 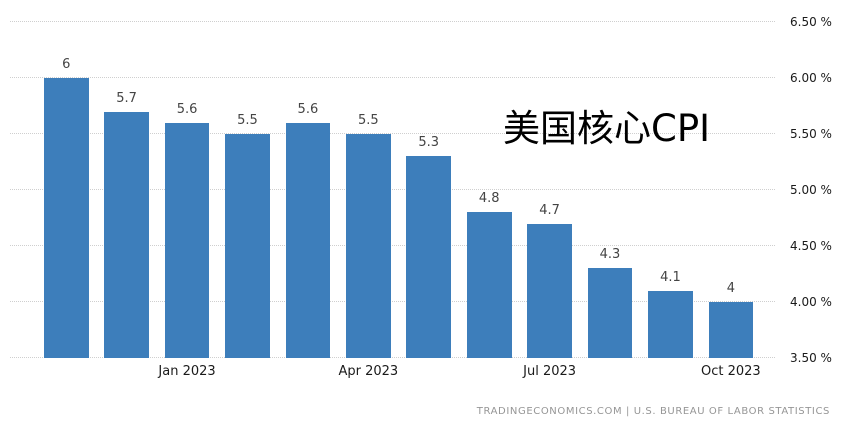 I want to click on bar-value-label: 4.8, so click(x=489, y=199).